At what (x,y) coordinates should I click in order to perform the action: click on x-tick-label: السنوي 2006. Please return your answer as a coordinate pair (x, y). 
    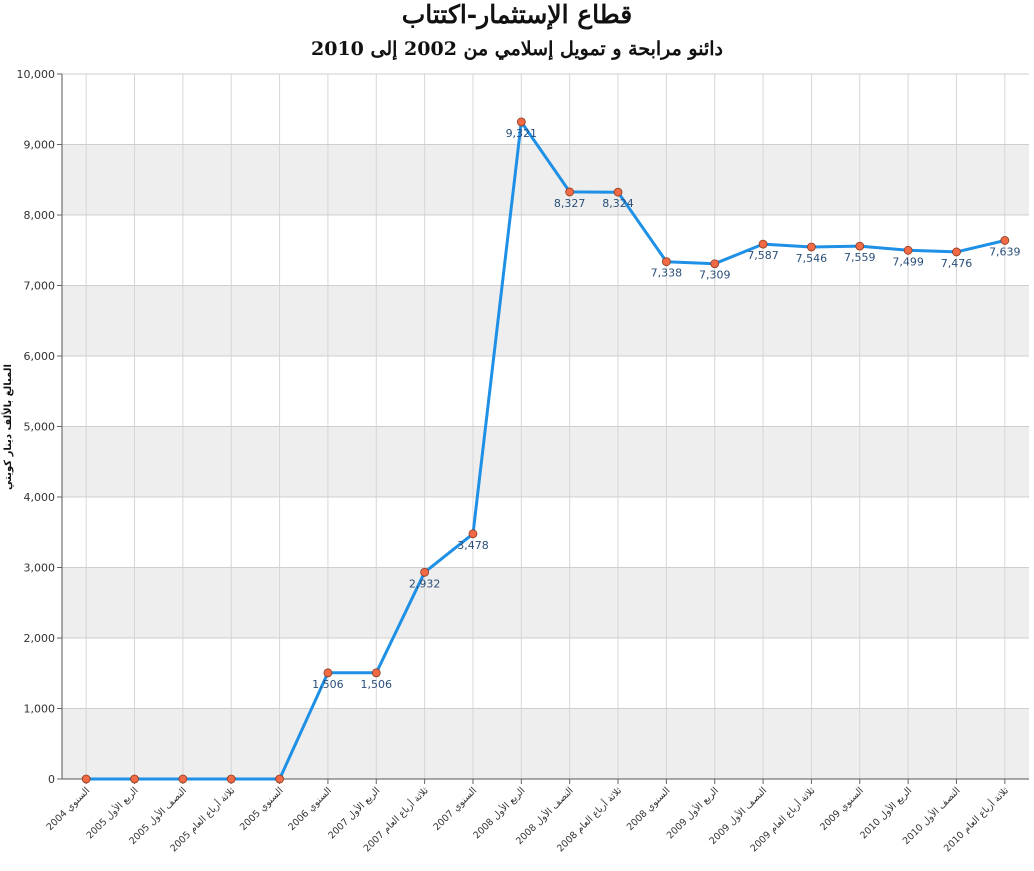
    Looking at the image, I should click on (310, 809).